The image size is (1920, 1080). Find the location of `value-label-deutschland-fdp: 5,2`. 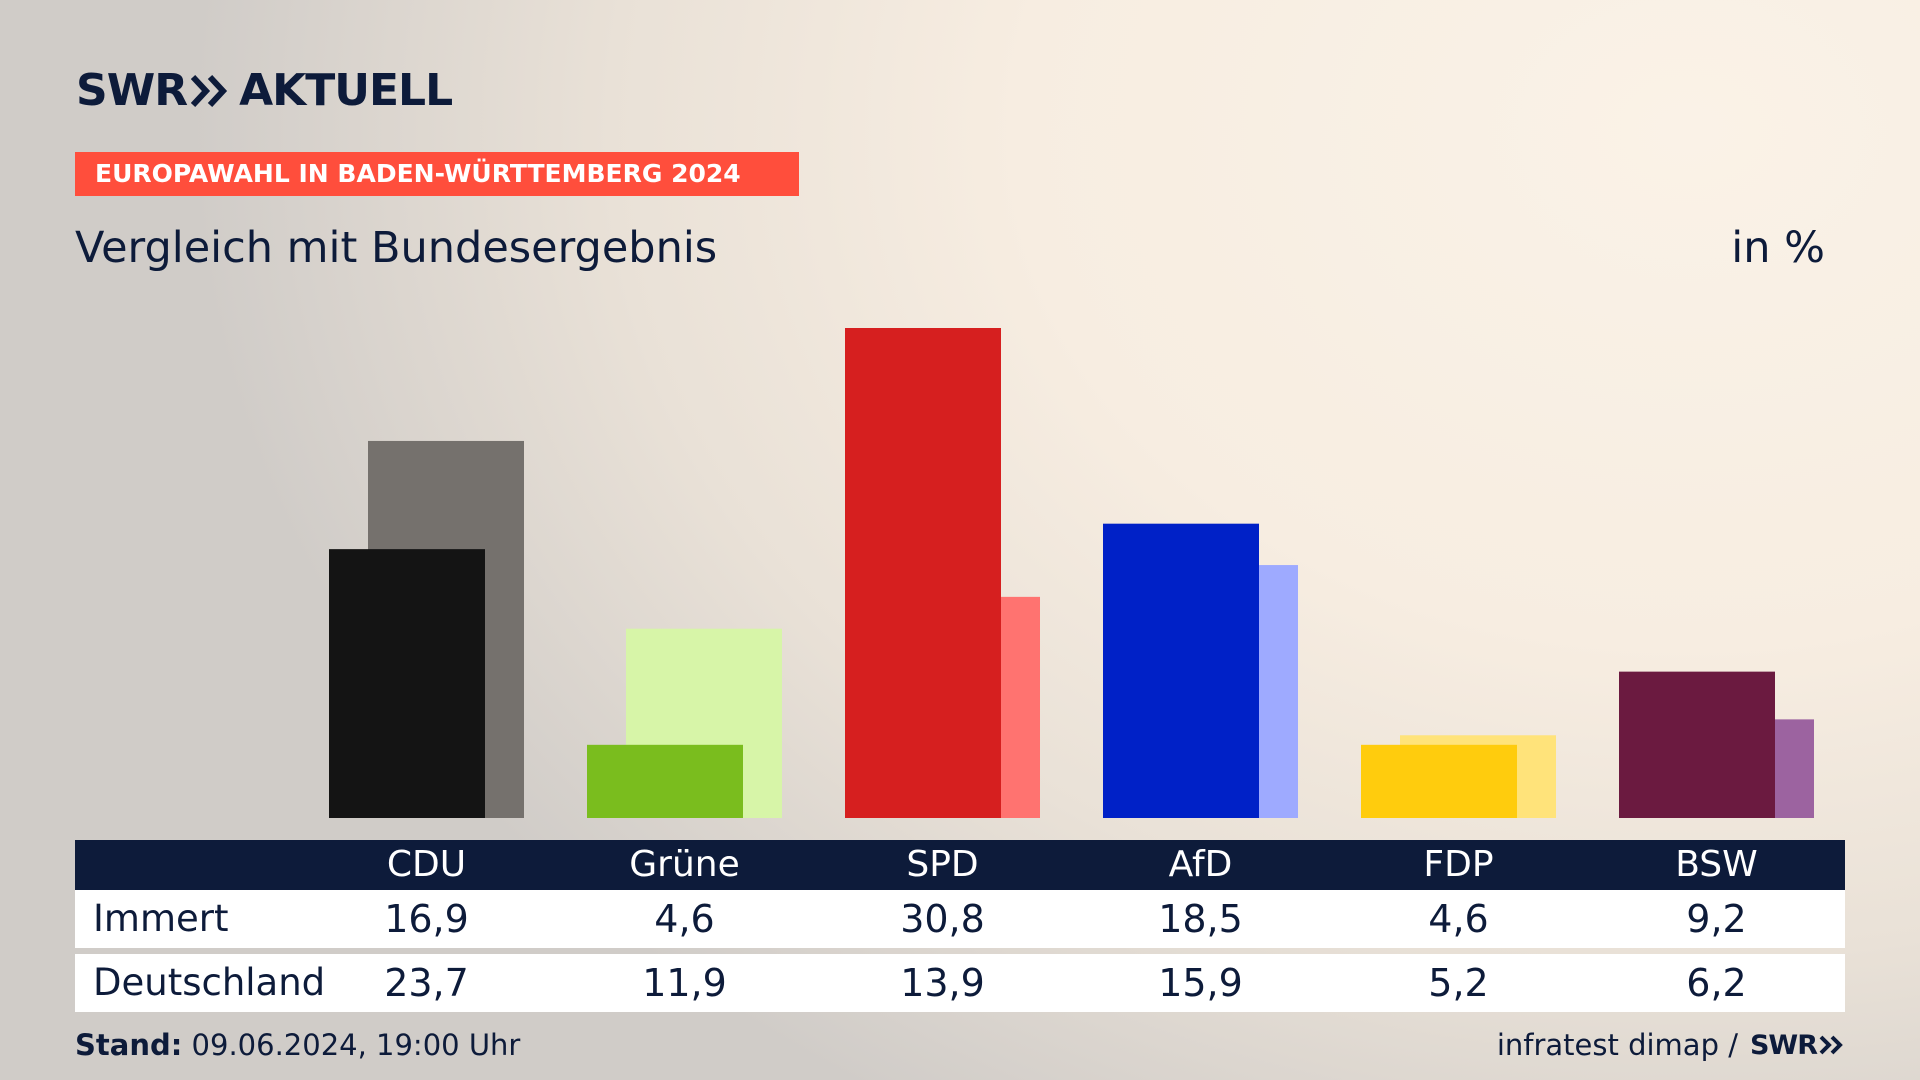

value-label-deutschland-fdp: 5,2 is located at coordinates (1458, 983).